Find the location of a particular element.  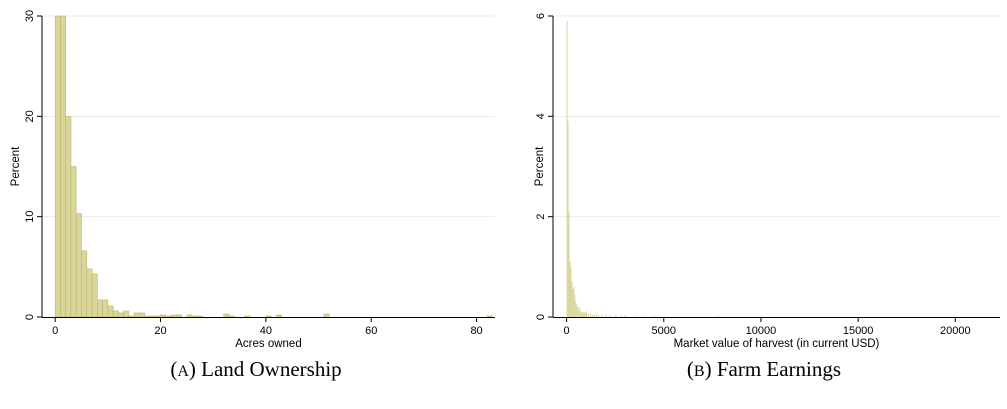

panel-caption: (B) Farm Earnings is located at coordinates (764, 369).